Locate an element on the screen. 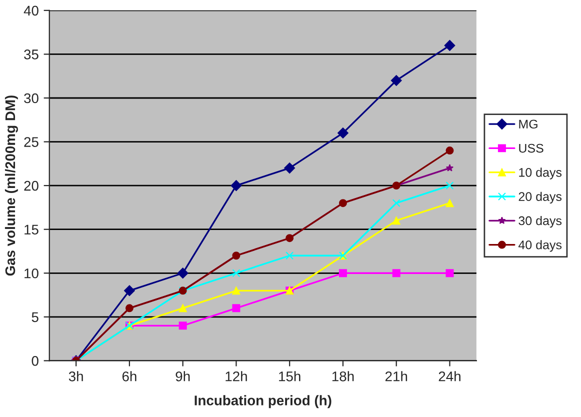 Image resolution: width=581 pixels, height=417 pixels. legend-label: USS is located at coordinates (531, 148).